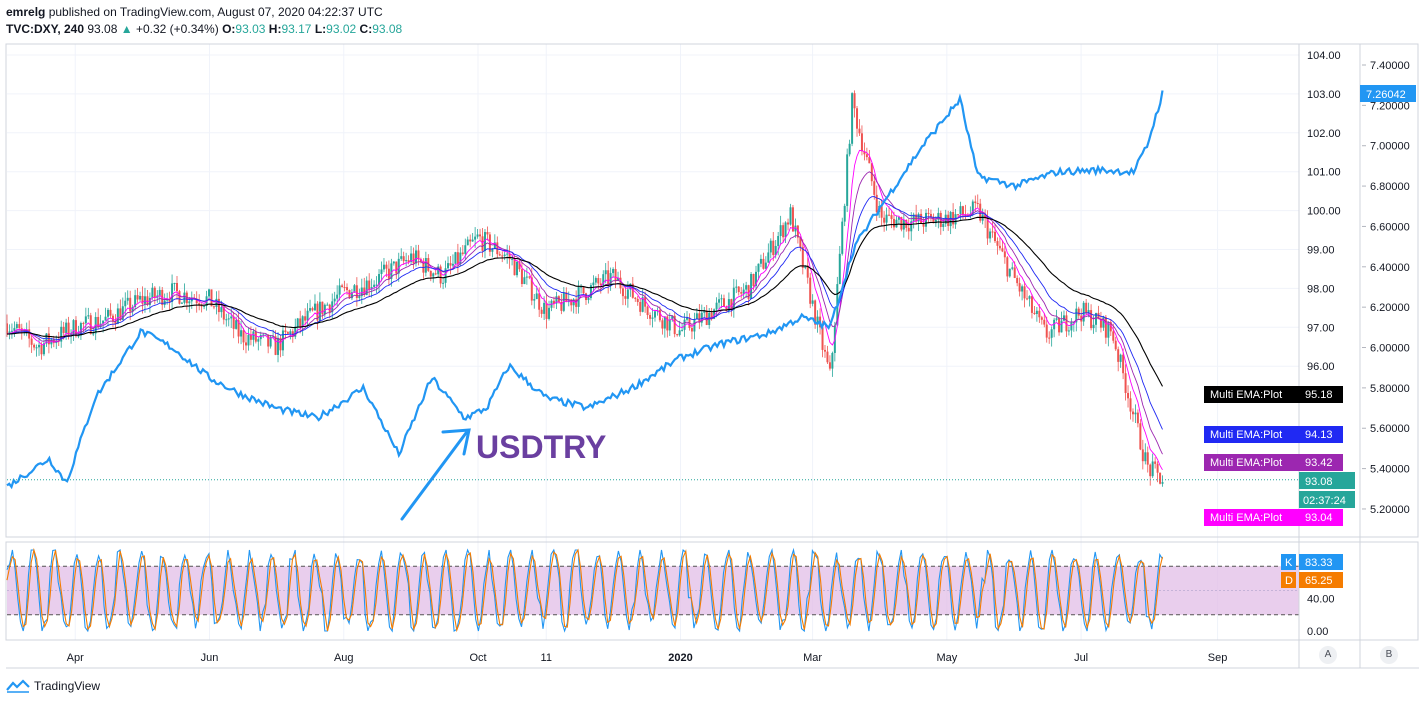  Describe the element at coordinates (366, 29) in the screenshot. I see `close-label: C:` at that location.